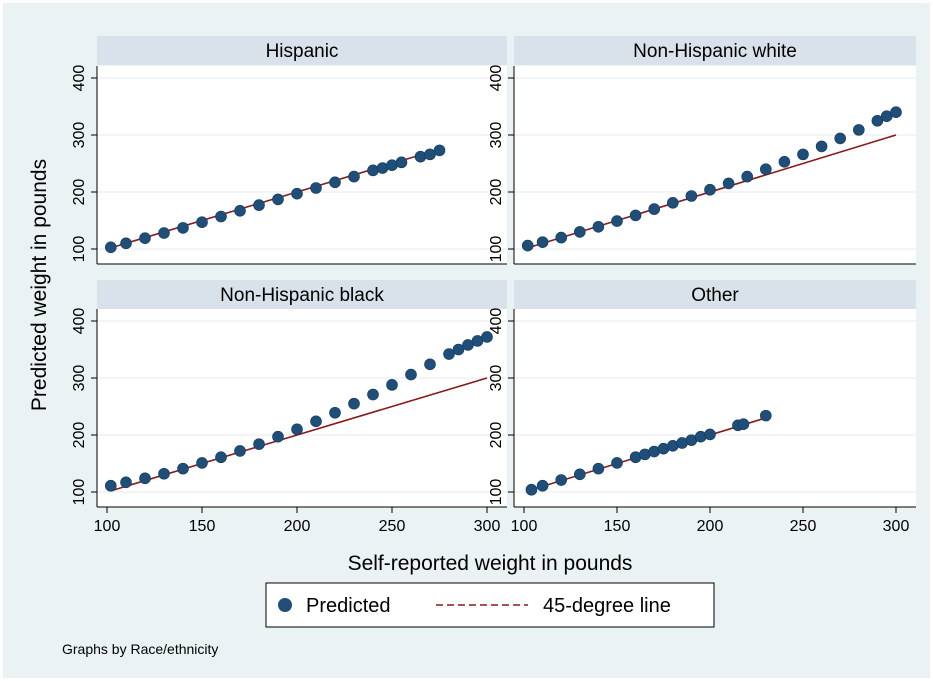 The width and height of the screenshot is (933, 681). Describe the element at coordinates (617, 526) in the screenshot. I see `x-tick-label: 150` at that location.